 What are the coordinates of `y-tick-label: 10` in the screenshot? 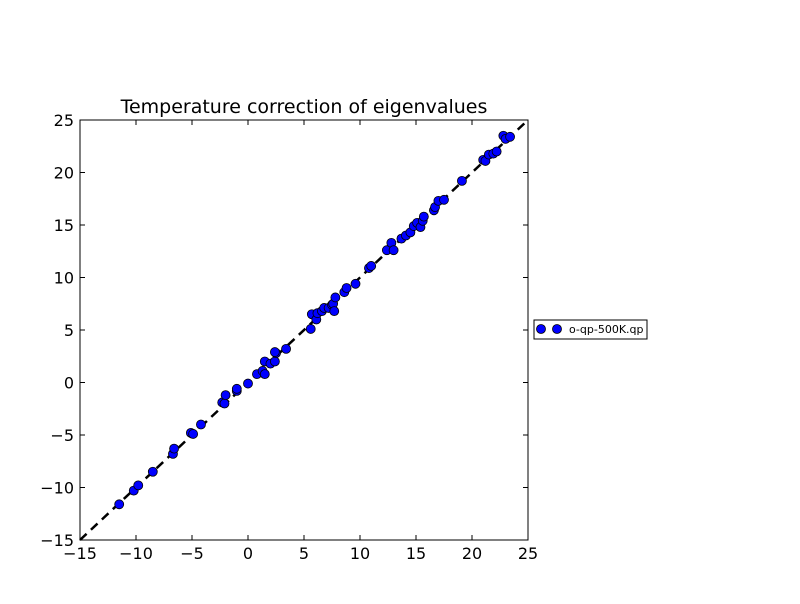 It's located at (64, 278).